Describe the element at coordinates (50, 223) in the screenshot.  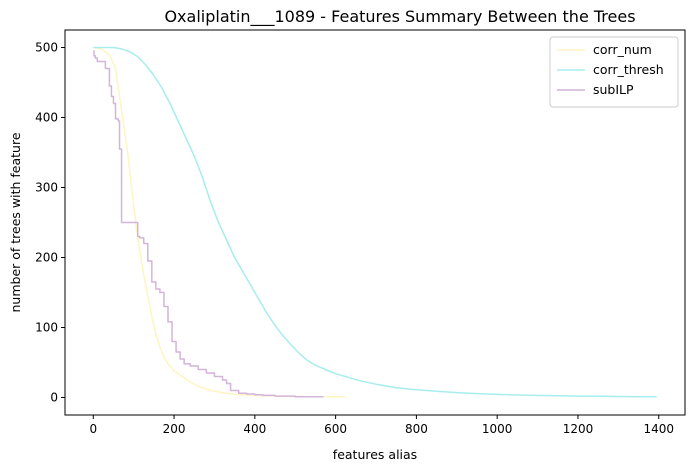
I see `y-axis-ticks: 0 100 200 300 400 500` at that location.